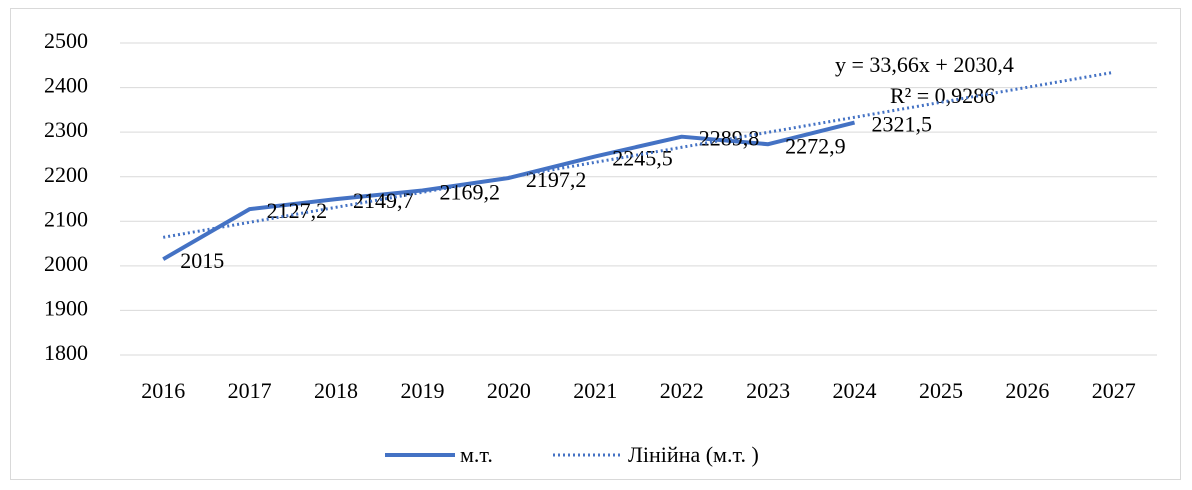 The image size is (1192, 490). I want to click on data-label: 2127,2, so click(297, 210).